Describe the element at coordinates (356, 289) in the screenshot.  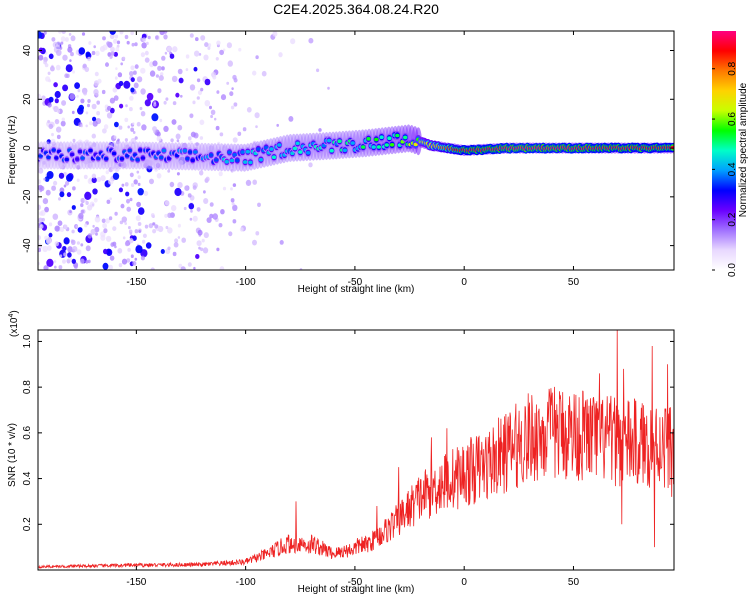
I see `spectrogram-x-axis-label: Height of straight line (km)` at that location.